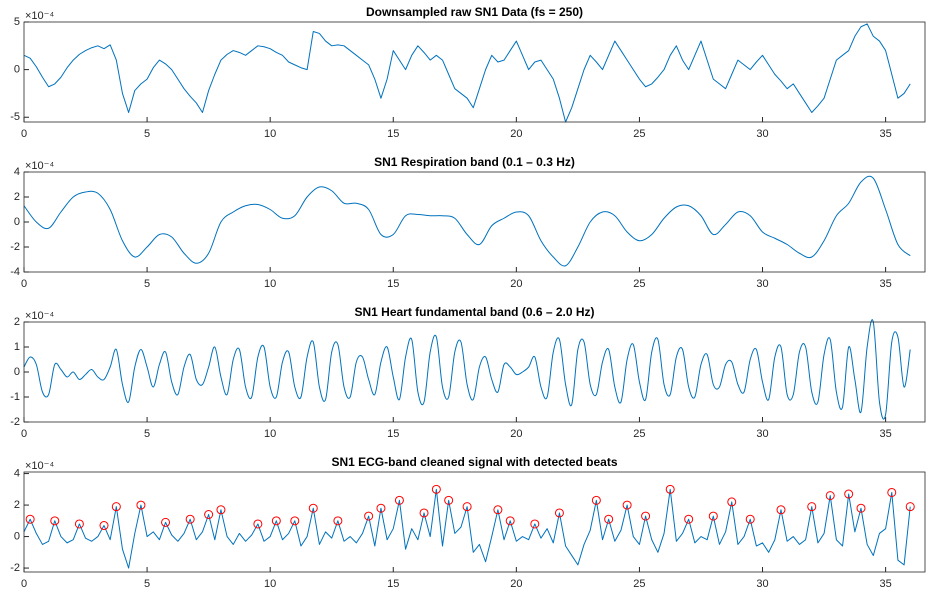 The image size is (947, 606). Describe the element at coordinates (474, 12) in the screenshot. I see `chart-title: Downsampled raw SN1 Data (fs = 250)` at that location.